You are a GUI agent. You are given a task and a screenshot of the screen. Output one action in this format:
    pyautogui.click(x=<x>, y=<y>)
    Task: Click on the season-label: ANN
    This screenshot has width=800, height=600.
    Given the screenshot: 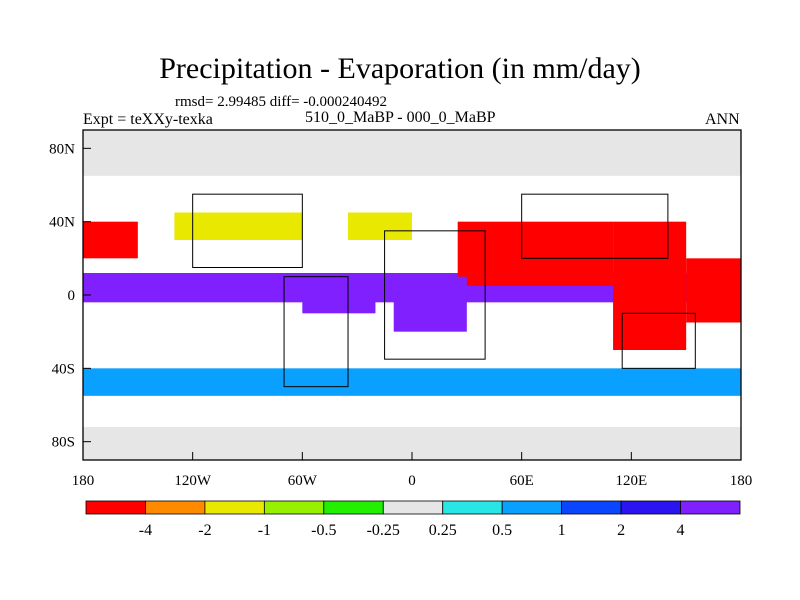 What is the action you would take?
    pyautogui.click(x=722, y=119)
    